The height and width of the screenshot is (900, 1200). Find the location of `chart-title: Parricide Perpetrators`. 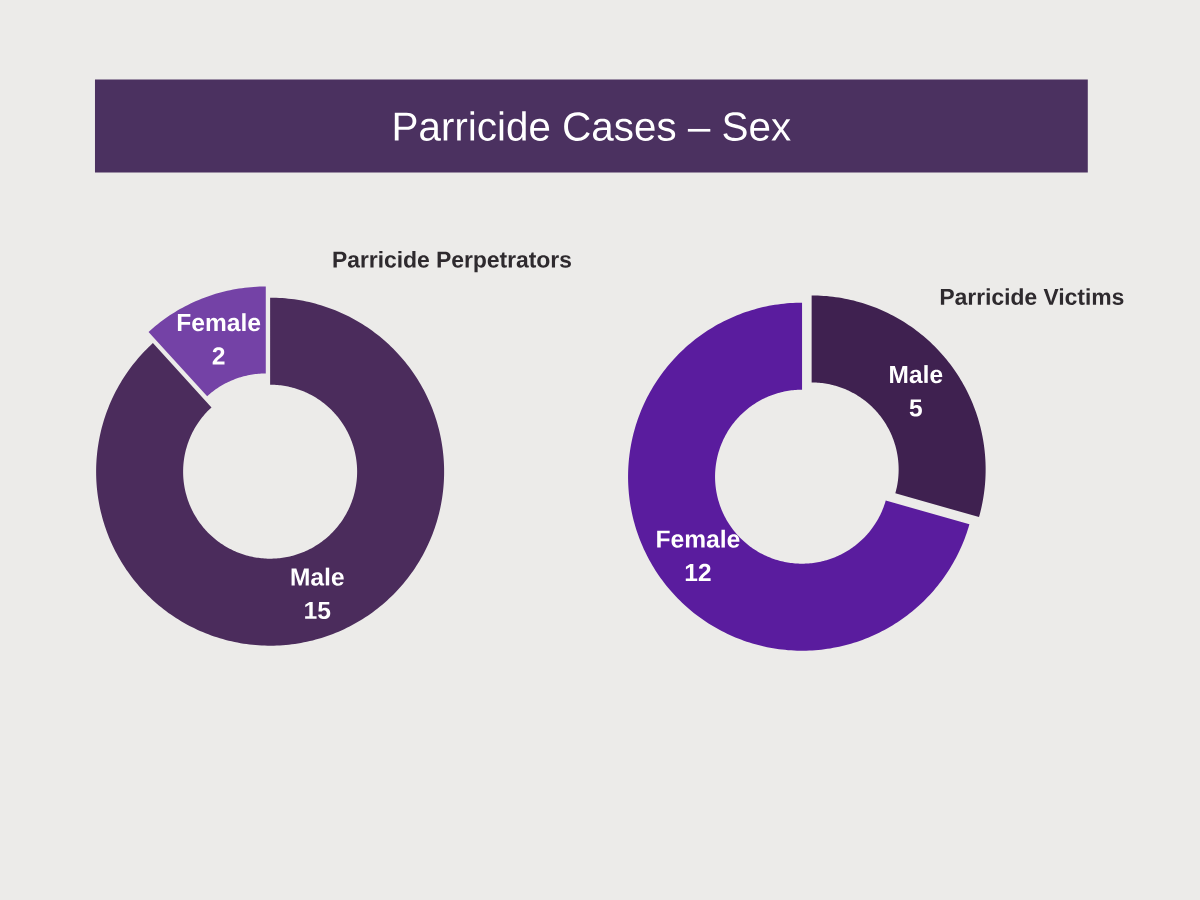

chart-title: Parricide Perpetrators is located at coordinates (452, 261).